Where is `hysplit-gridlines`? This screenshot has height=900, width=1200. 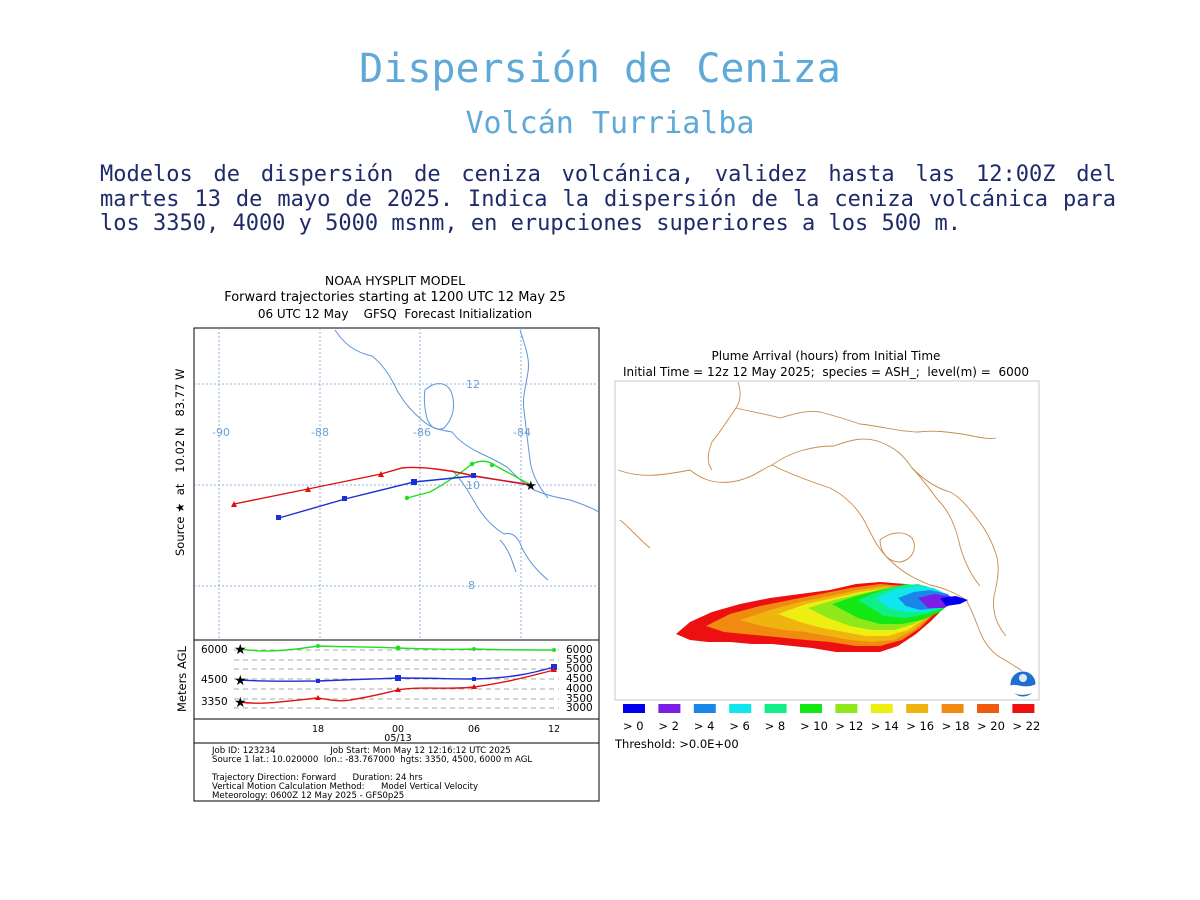 hysplit-gridlines is located at coordinates (396, 484).